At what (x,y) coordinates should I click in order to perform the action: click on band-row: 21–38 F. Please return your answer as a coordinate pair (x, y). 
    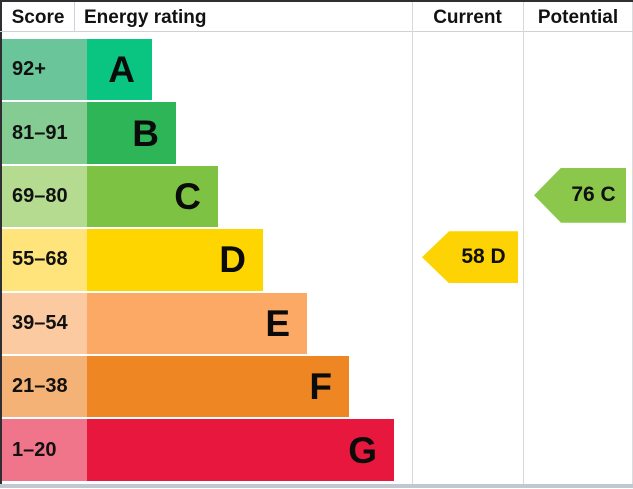
    Looking at the image, I should click on (317, 387).